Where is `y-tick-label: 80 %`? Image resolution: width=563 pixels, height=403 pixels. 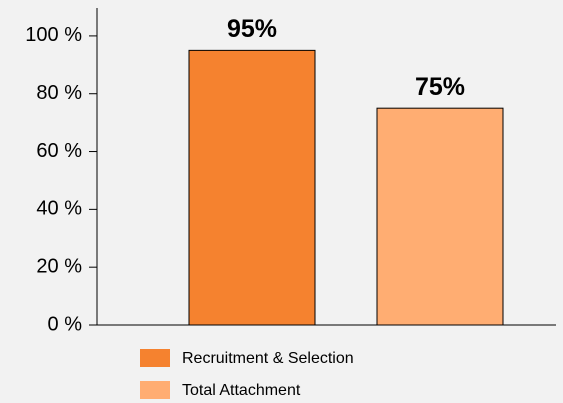 y-tick-label: 80 % is located at coordinates (59, 93).